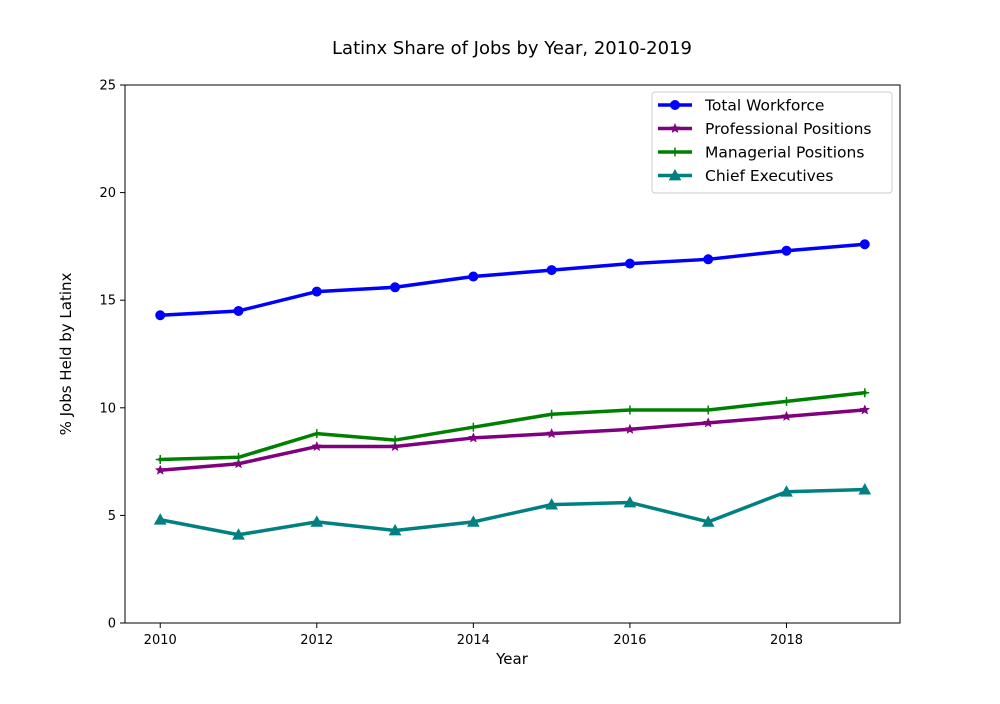 Image resolution: width=1000 pixels, height=704 pixels. I want to click on series-line-total-workforce, so click(512, 280).